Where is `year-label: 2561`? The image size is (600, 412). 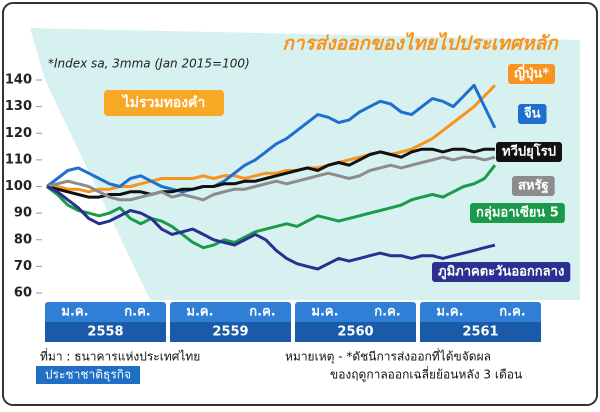 year-label: 2561 is located at coordinates (480, 332).